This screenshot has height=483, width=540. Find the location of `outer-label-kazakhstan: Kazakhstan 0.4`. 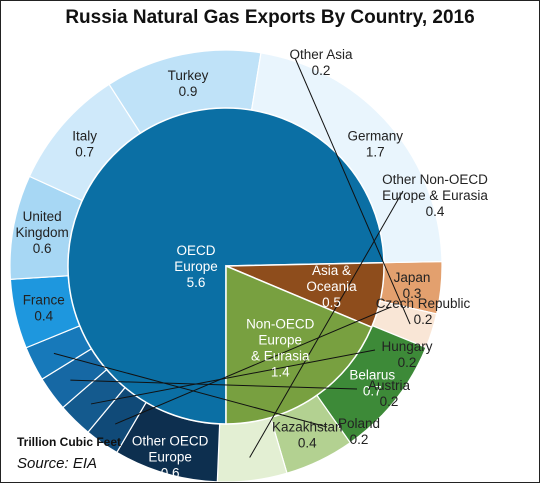

outer-label-kazakhstan: Kazakhstan 0.4 is located at coordinates (307, 434).